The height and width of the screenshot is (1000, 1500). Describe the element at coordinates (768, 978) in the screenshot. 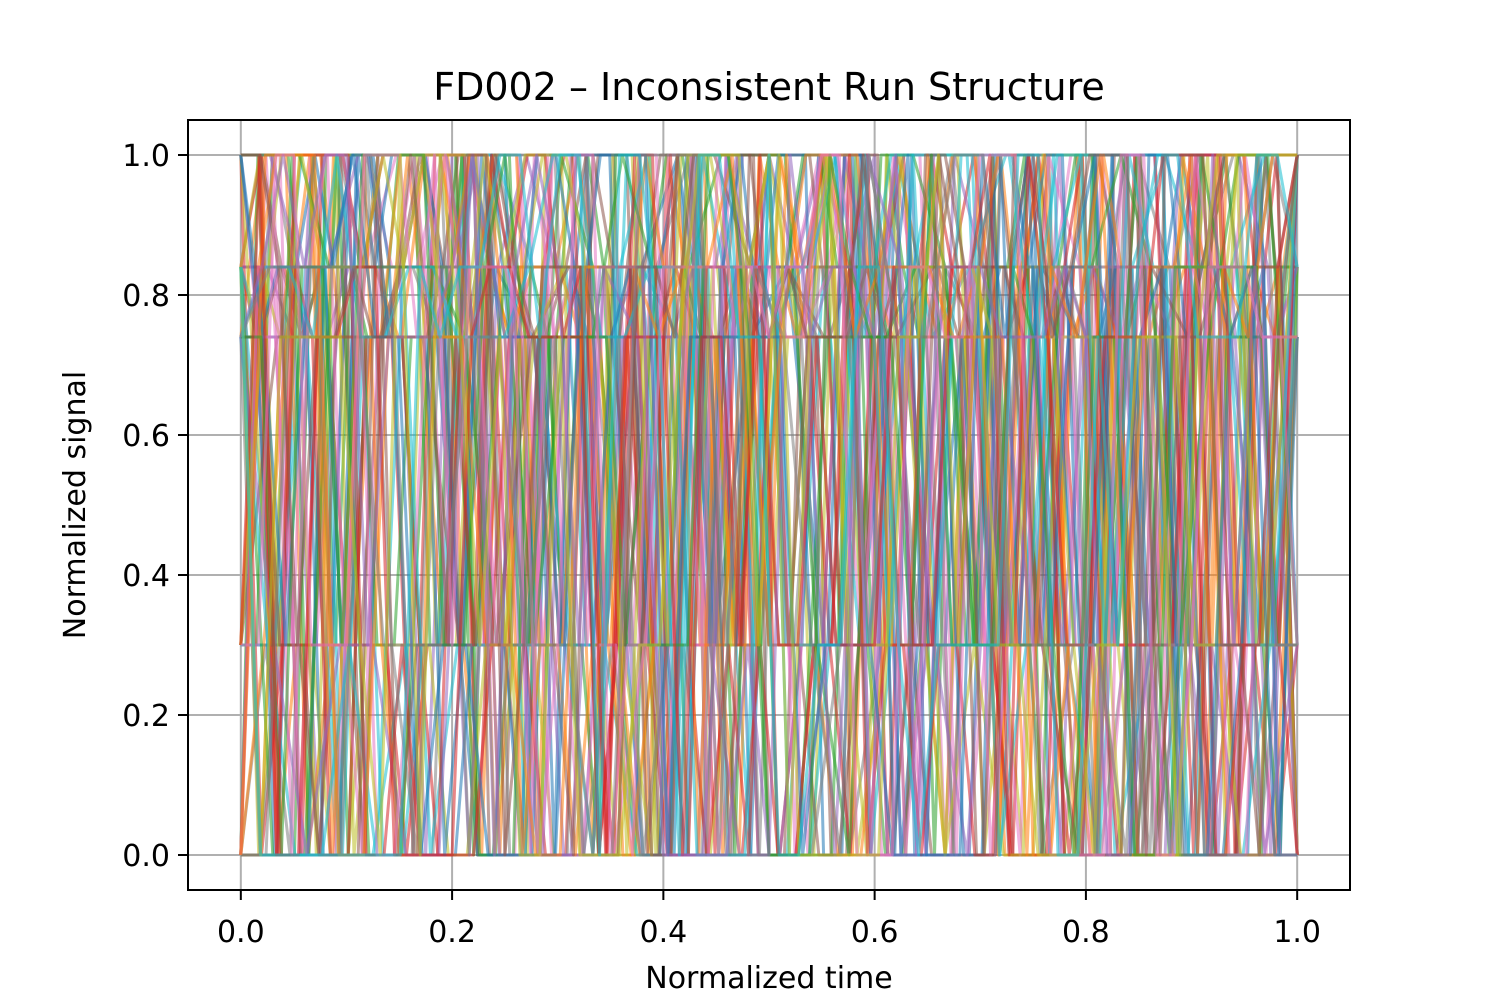

I see `x-axis-label: Normalized time` at that location.